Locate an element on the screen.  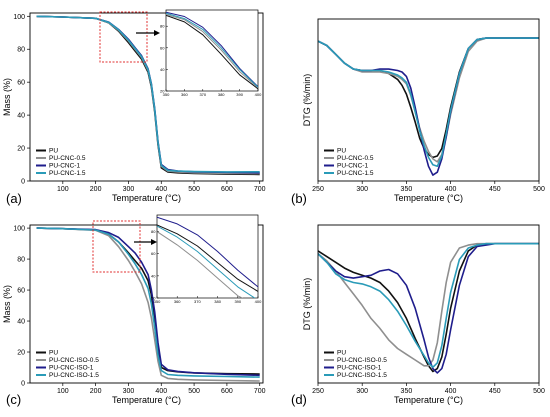
inset-frame is located at coordinates (207, 256).